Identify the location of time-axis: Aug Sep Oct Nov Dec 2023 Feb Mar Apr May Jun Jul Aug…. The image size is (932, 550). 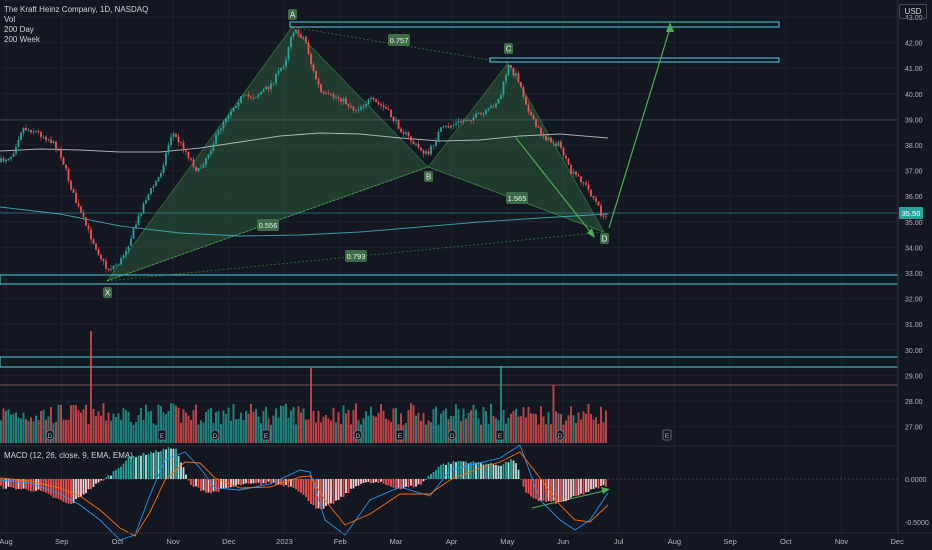
(452, 541).